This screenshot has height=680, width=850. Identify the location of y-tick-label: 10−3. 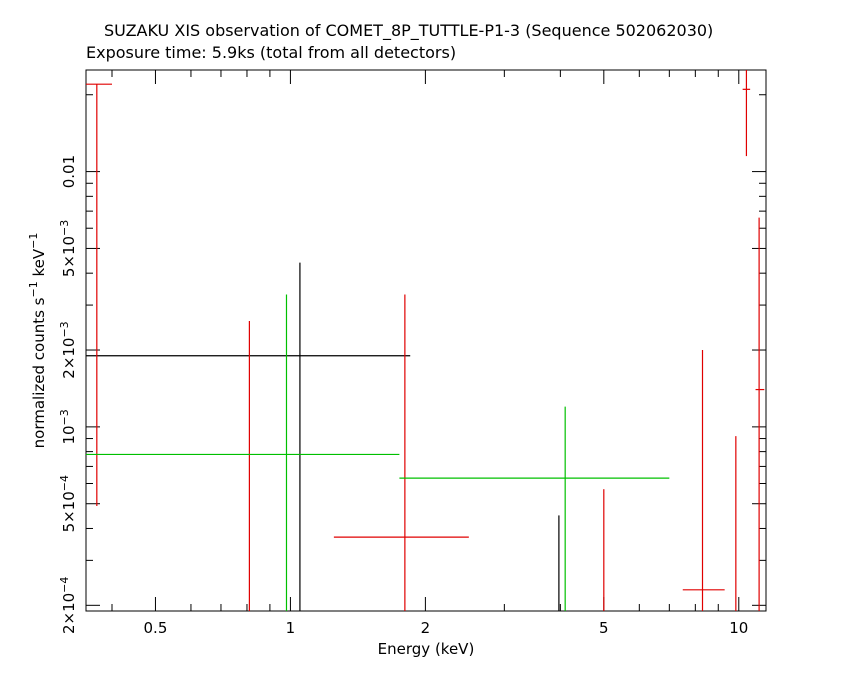
(68, 426).